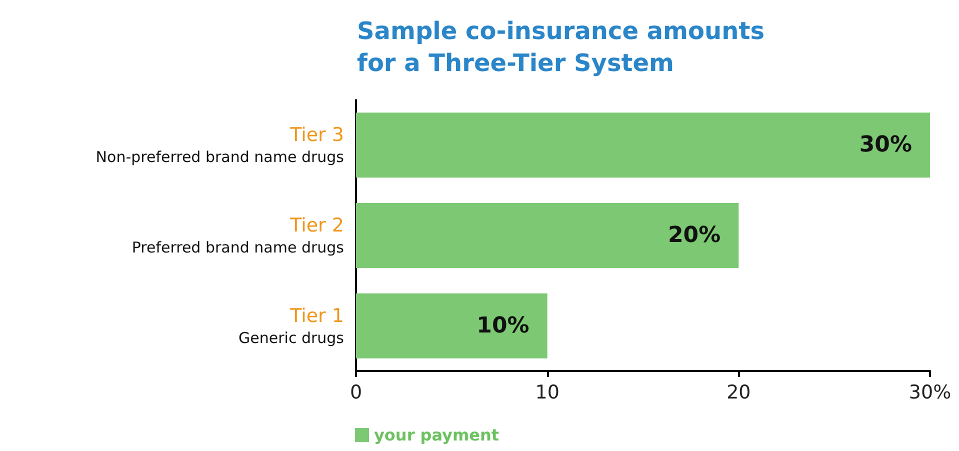  Describe the element at coordinates (547, 393) in the screenshot. I see `x-tick-label: 10` at that location.